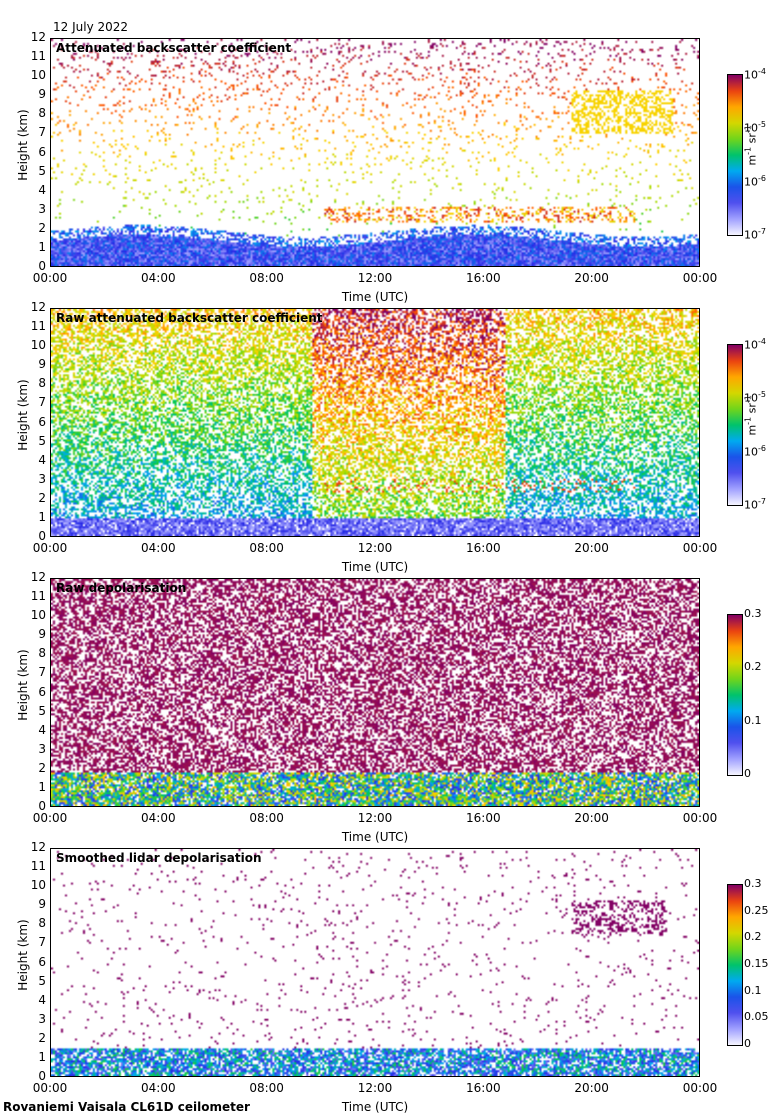  Describe the element at coordinates (38, 75) in the screenshot. I see `y-tick-label: 10` at that location.